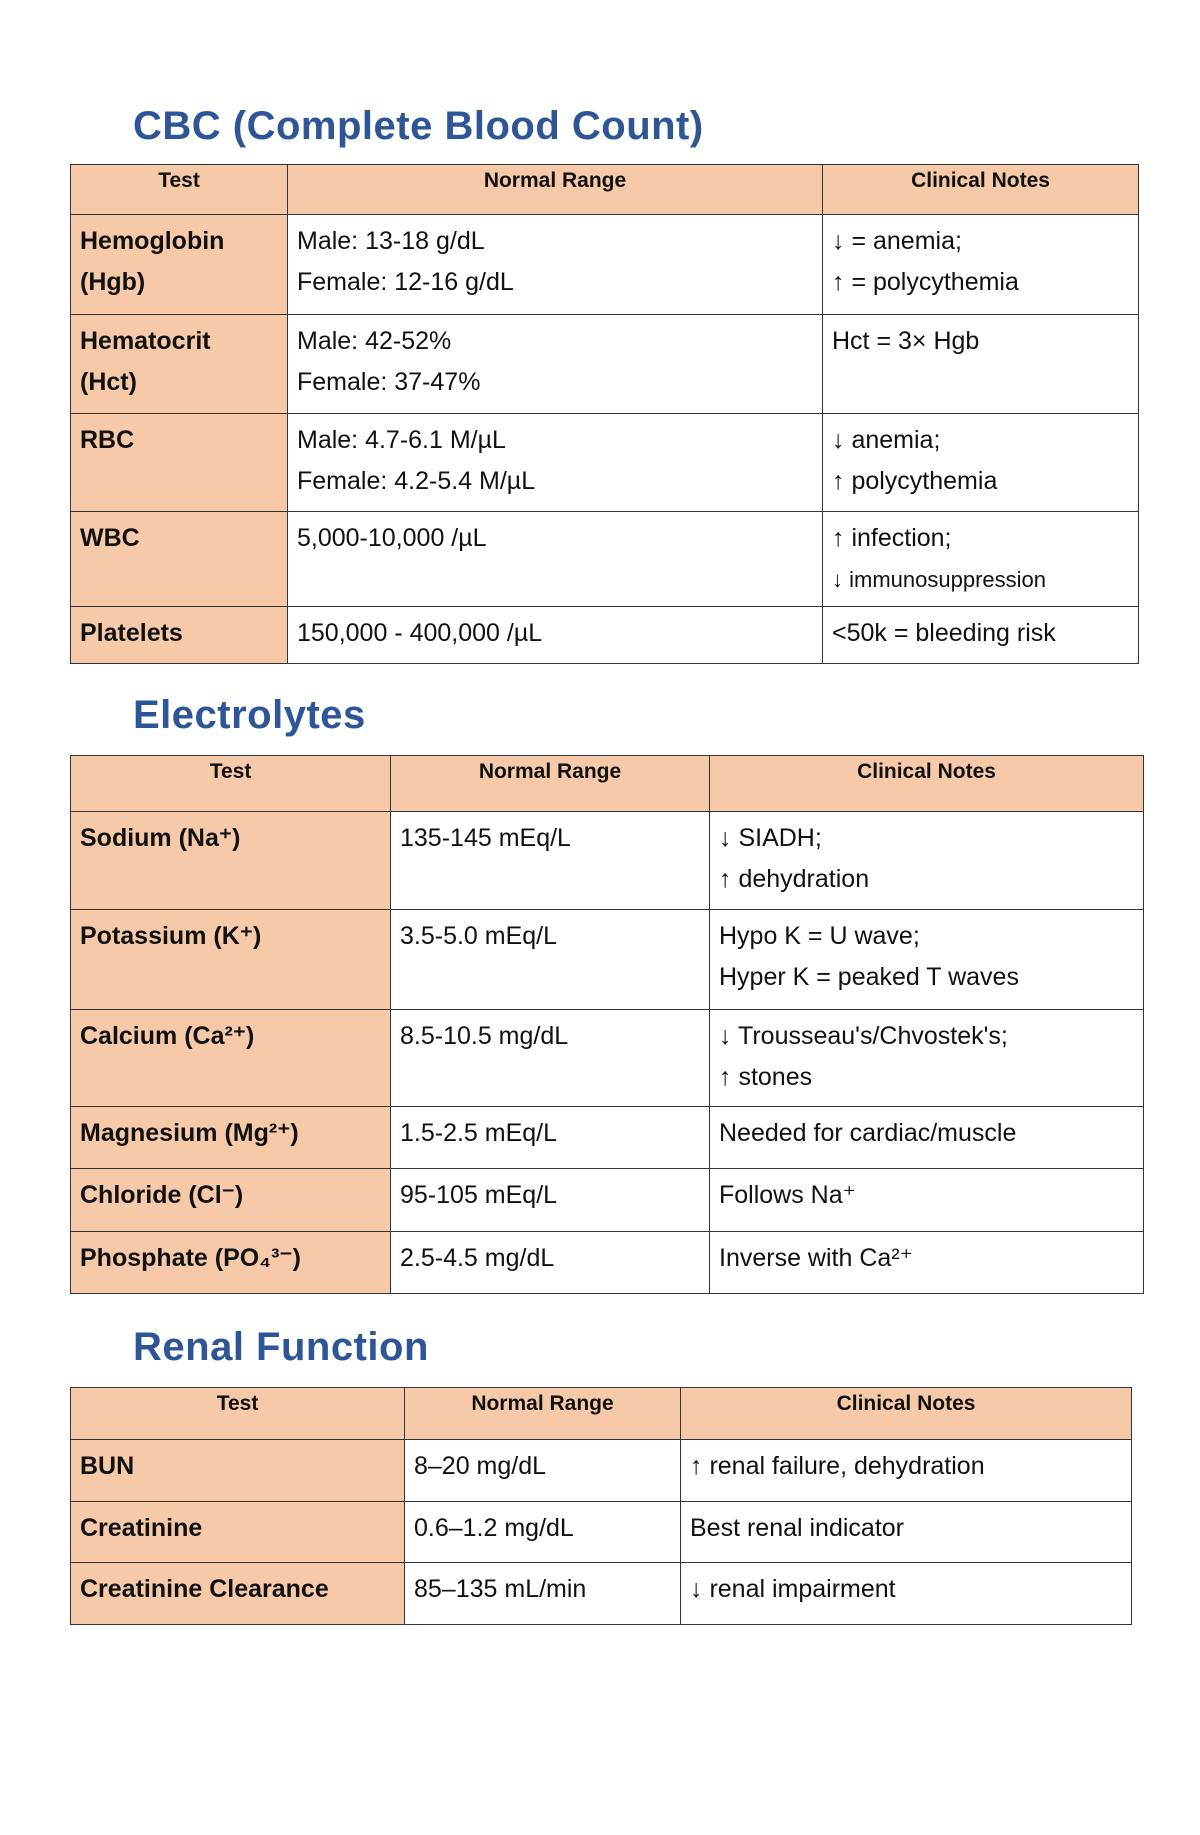 This screenshot has height=1835, width=1200. Describe the element at coordinates (107, 440) in the screenshot. I see `test-line: RBC` at that location.